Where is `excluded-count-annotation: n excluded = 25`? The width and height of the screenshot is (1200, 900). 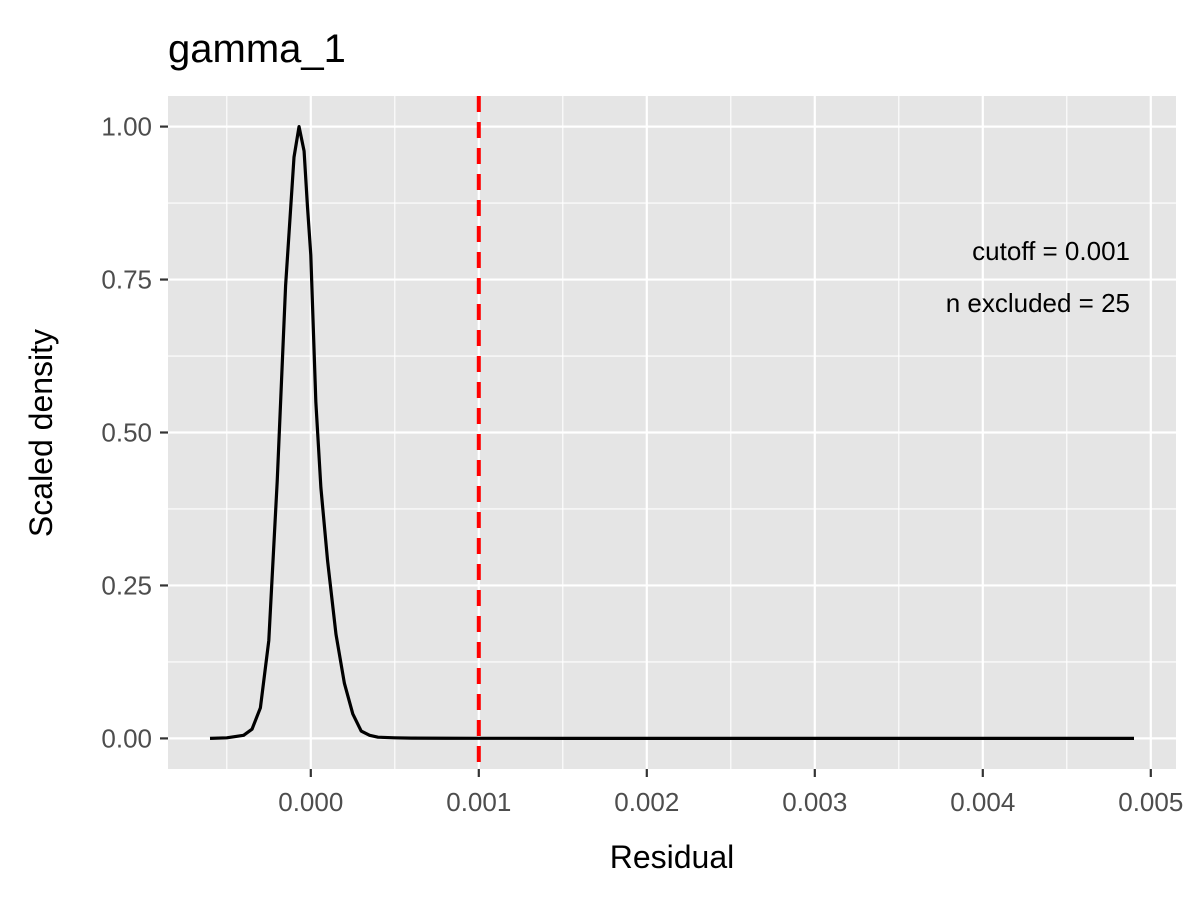 excluded-count-annotation: n excluded = 25 is located at coordinates (1038, 303).